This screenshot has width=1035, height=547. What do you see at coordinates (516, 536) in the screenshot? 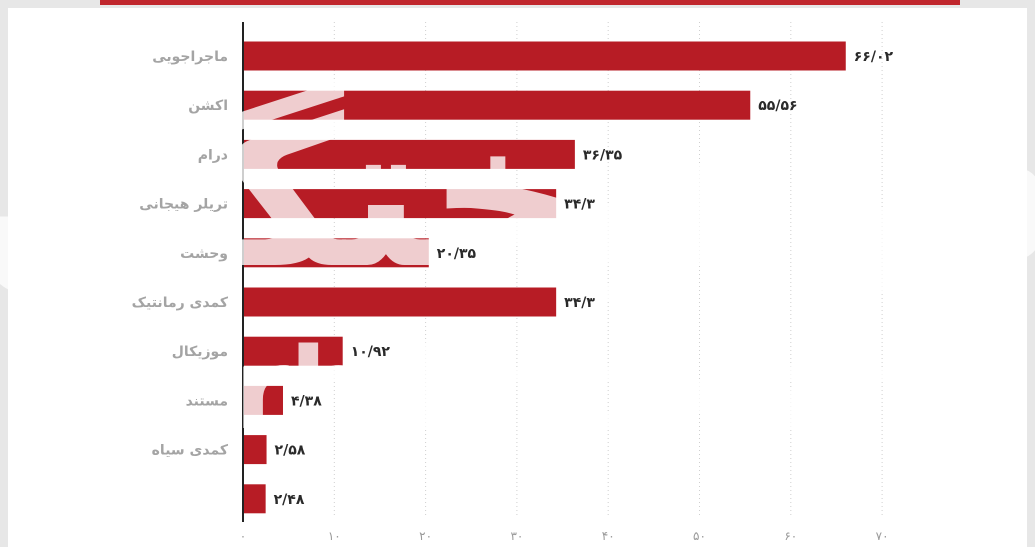
I see `x-tick-label: ۳۰` at bounding box center [516, 536].